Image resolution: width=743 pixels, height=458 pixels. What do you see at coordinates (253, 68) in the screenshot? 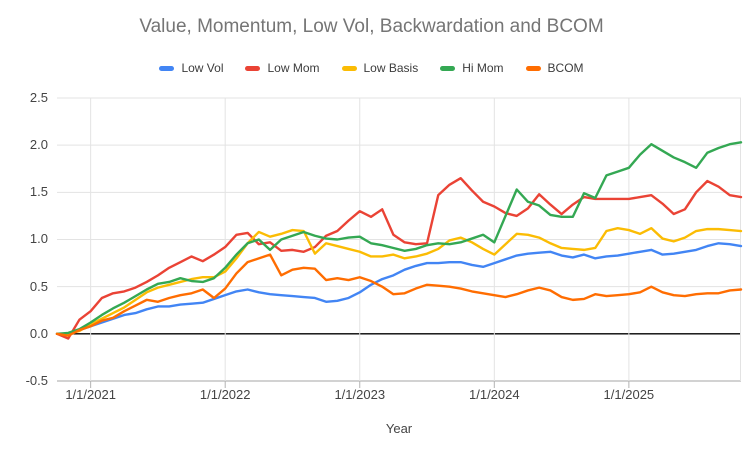
I see `legend-swatch-low-mom` at bounding box center [253, 68].